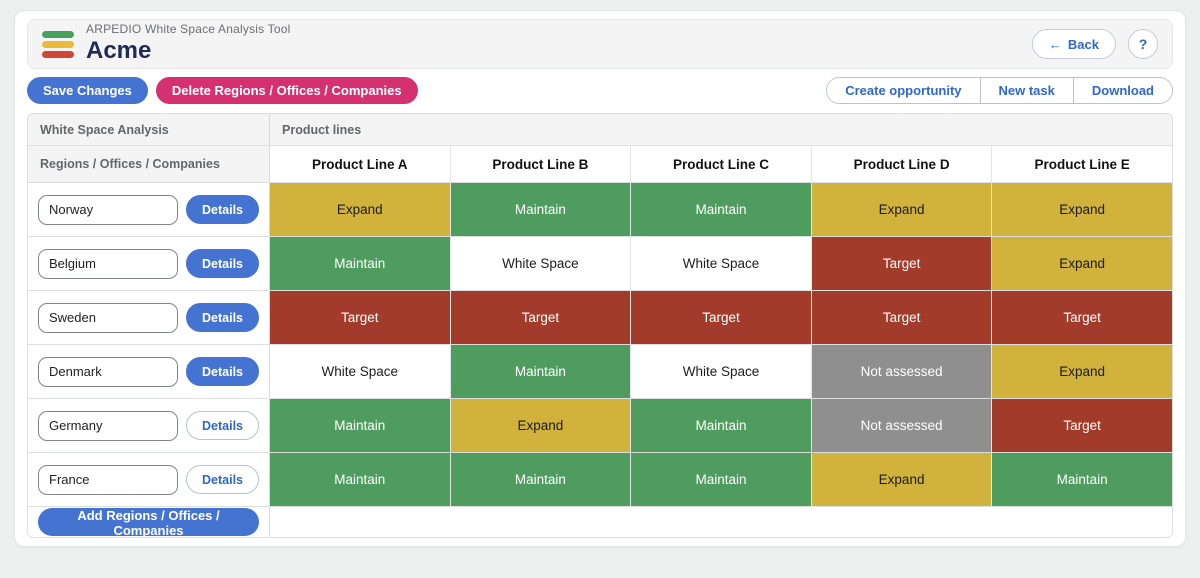  I want to click on column-header: Product Line E, so click(1081, 164).